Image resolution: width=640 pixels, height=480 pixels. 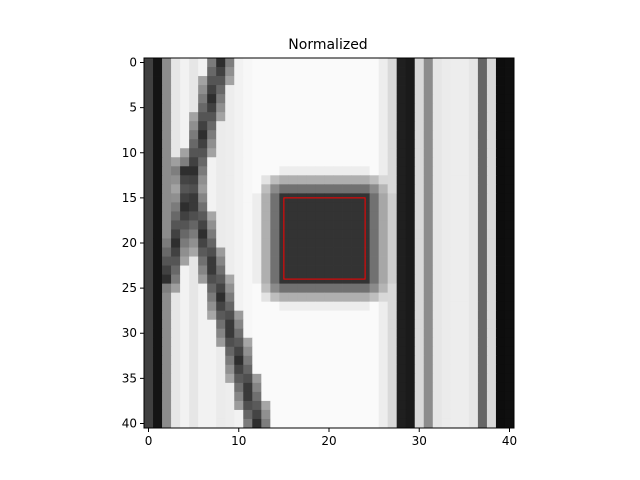 What do you see at coordinates (324, 238) in the screenshot?
I see `highlight-layer` at bounding box center [324, 238].